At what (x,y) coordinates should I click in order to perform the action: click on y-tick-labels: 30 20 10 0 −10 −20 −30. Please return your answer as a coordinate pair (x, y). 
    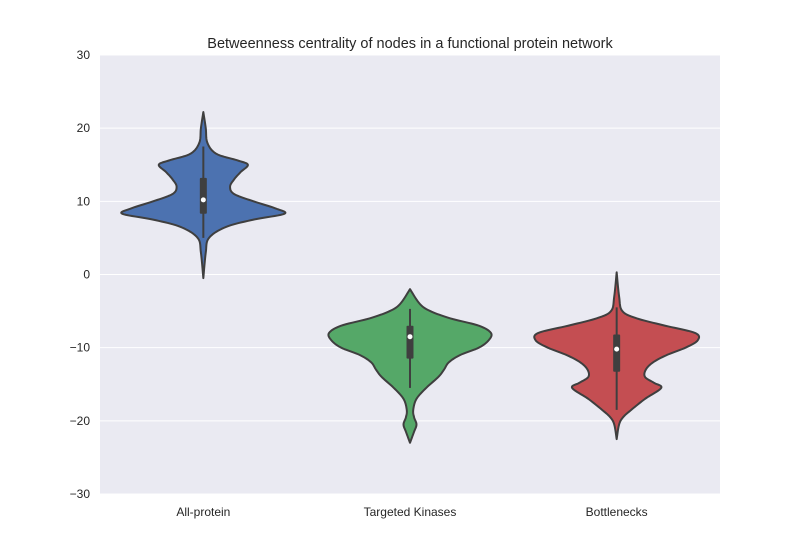
    Looking at the image, I should click on (80, 274).